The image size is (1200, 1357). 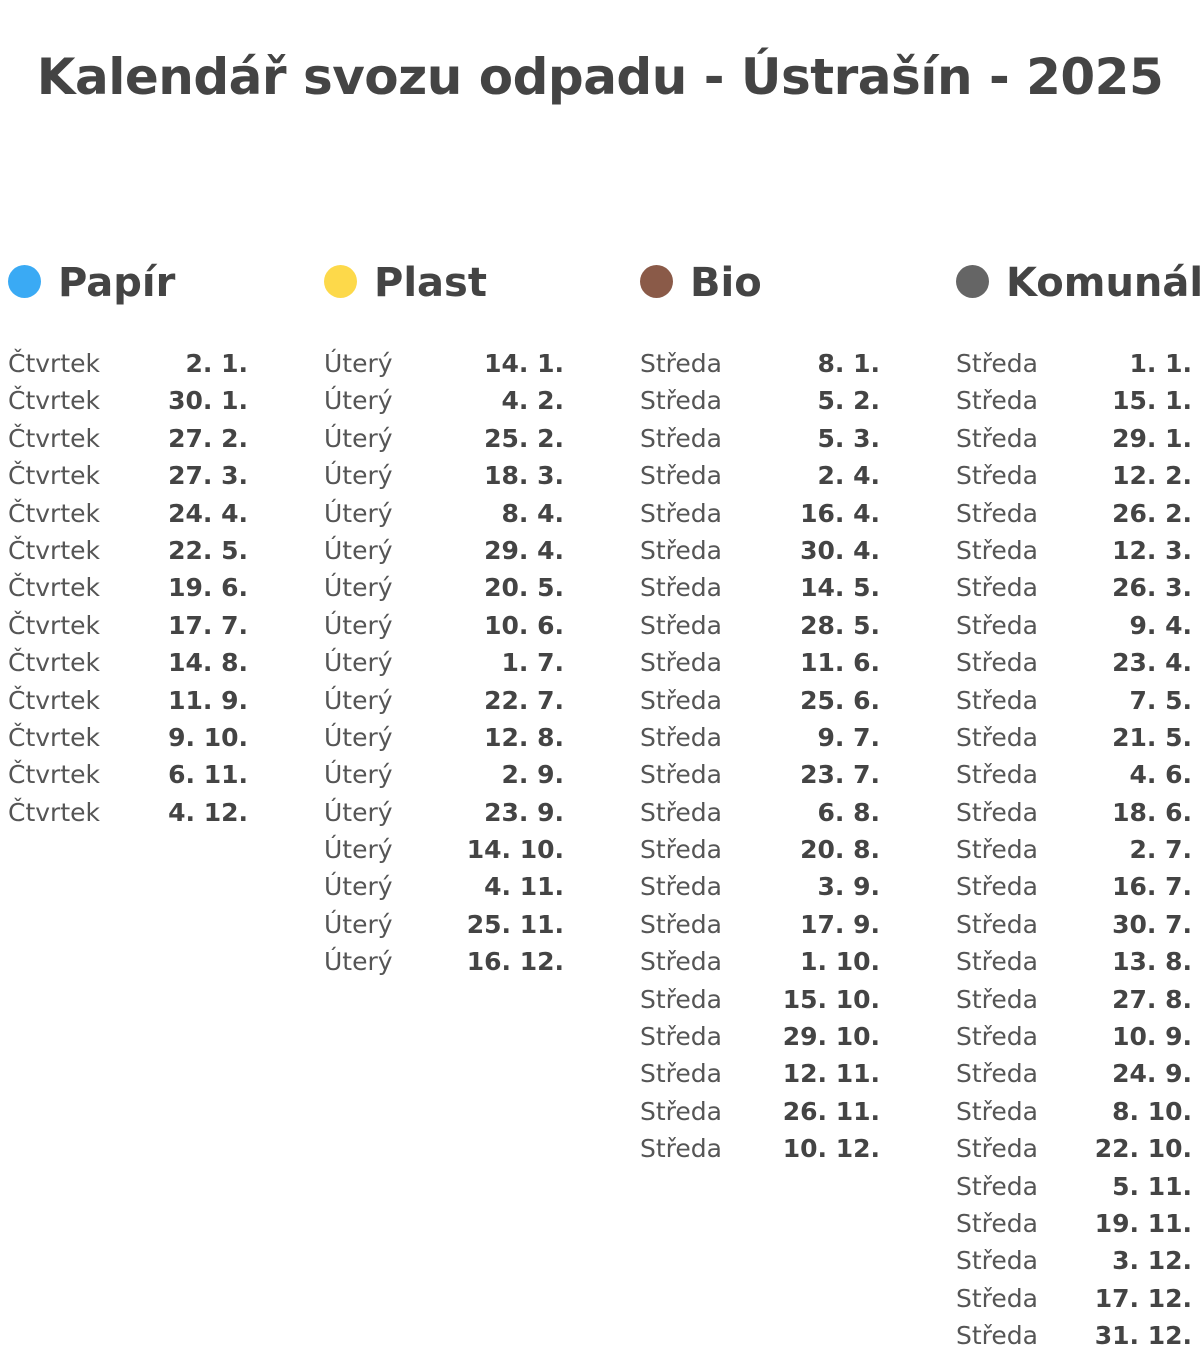 What do you see at coordinates (726, 283) in the screenshot?
I see `column-title: Bio` at bounding box center [726, 283].